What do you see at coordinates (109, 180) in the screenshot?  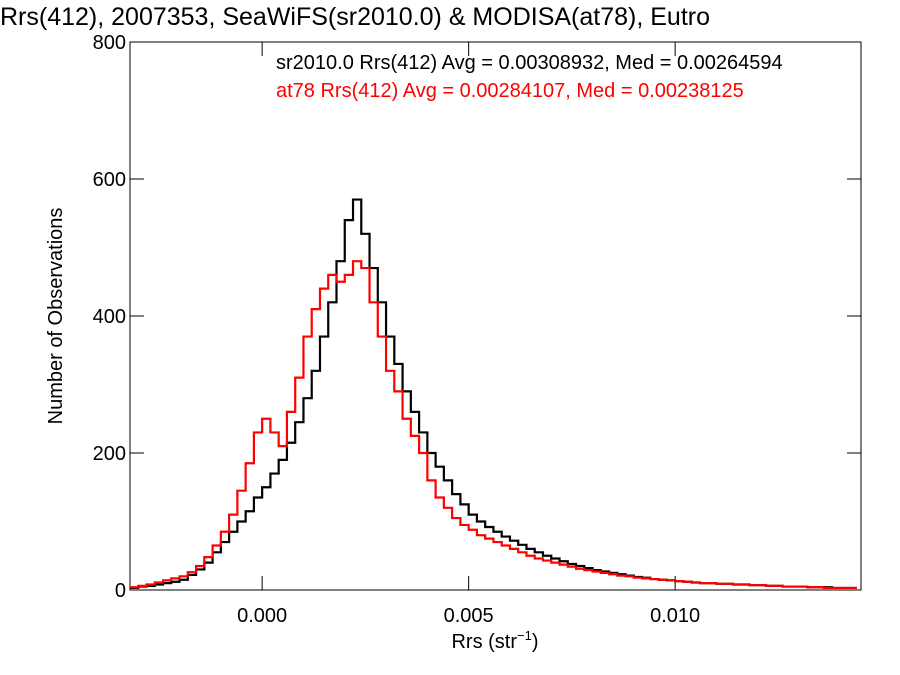 I see `y-tick-label: 600` at bounding box center [109, 180].